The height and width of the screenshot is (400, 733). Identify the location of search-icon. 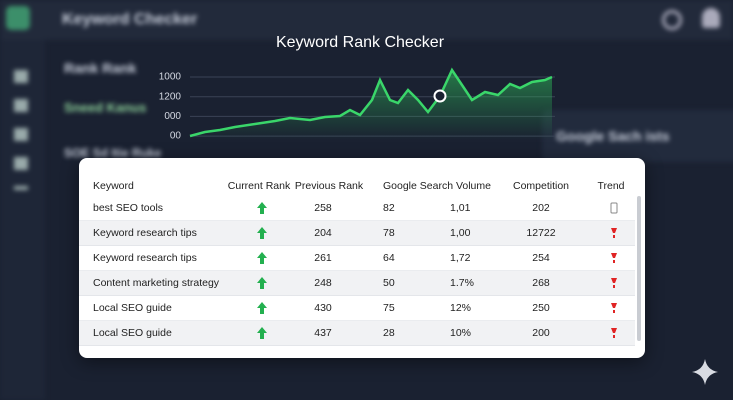
(672, 20).